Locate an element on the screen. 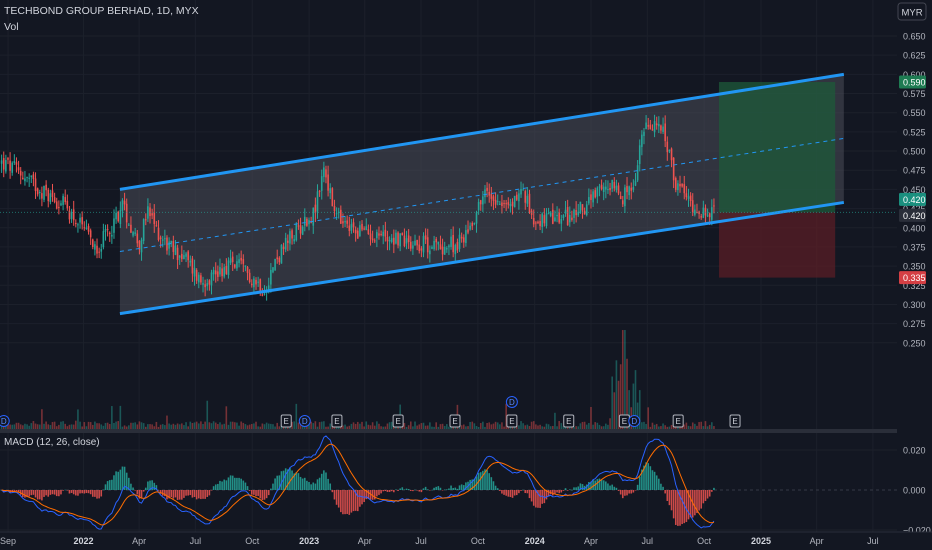 Image resolution: width=932 pixels, height=550 pixels. time-axis-bg is located at coordinates (466, 541).